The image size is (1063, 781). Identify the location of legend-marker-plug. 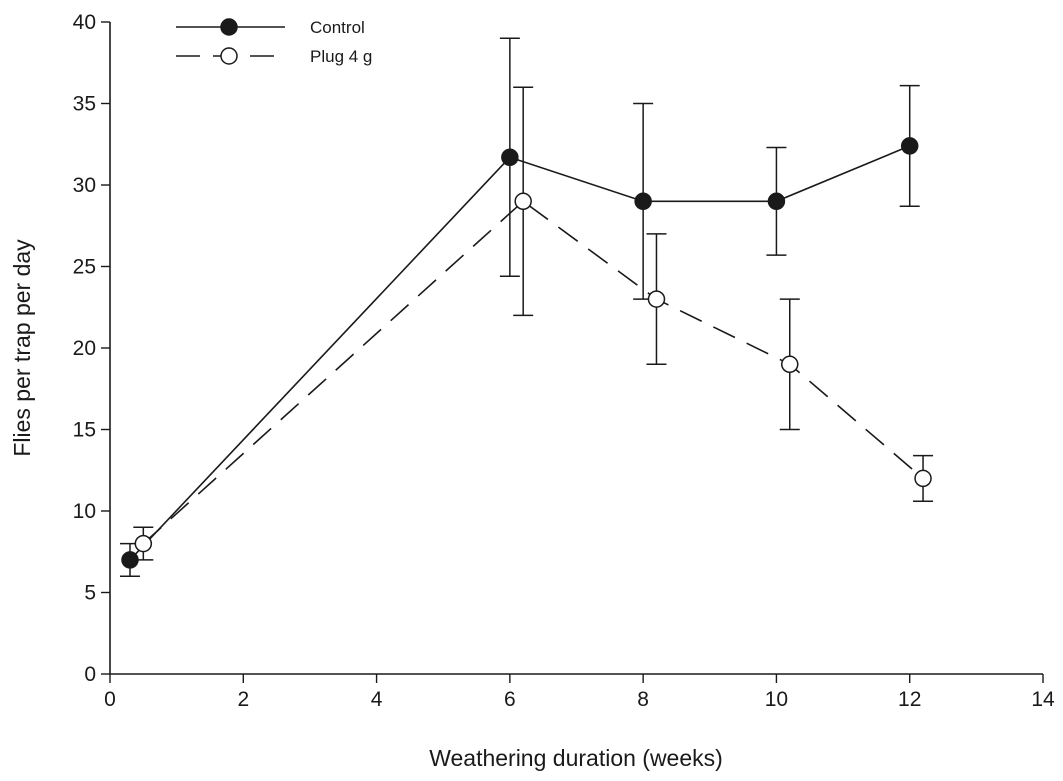
(229, 56).